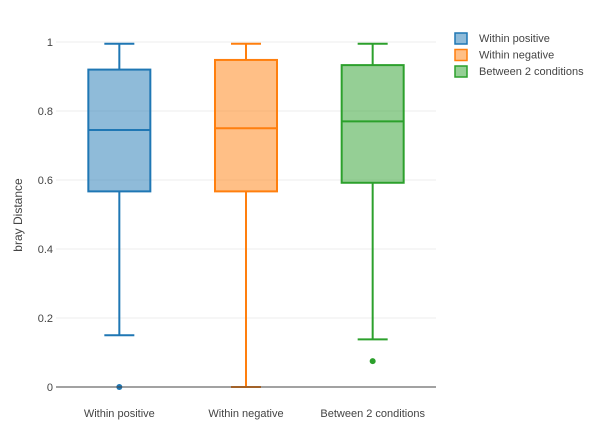 The height and width of the screenshot is (446, 600). What do you see at coordinates (514, 39) in the screenshot?
I see `legend-label: Within positive` at bounding box center [514, 39].